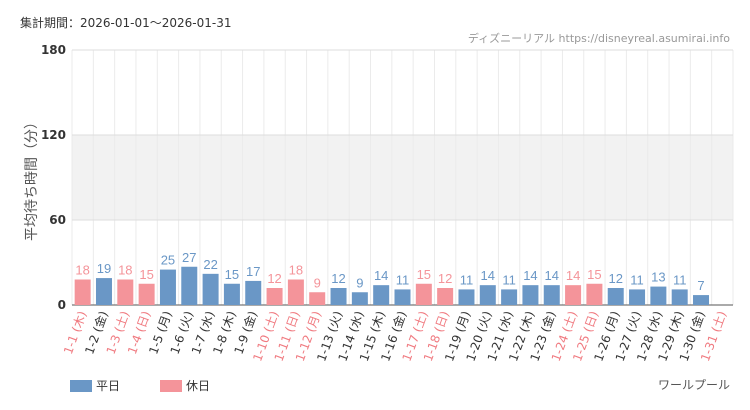 This screenshot has height=410, width=750. I want to click on attraction-name: ワールプール, so click(694, 385).